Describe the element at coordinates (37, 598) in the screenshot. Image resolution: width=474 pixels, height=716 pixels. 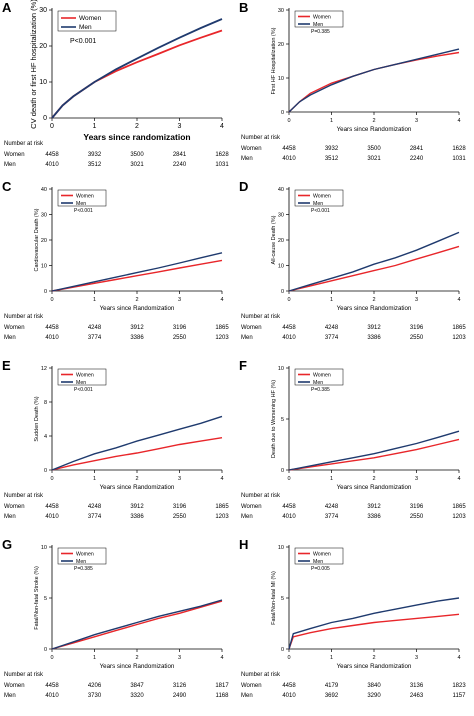
I see `y-axis-title: Fatal/Non-fatal Stroke (%)` at that location.